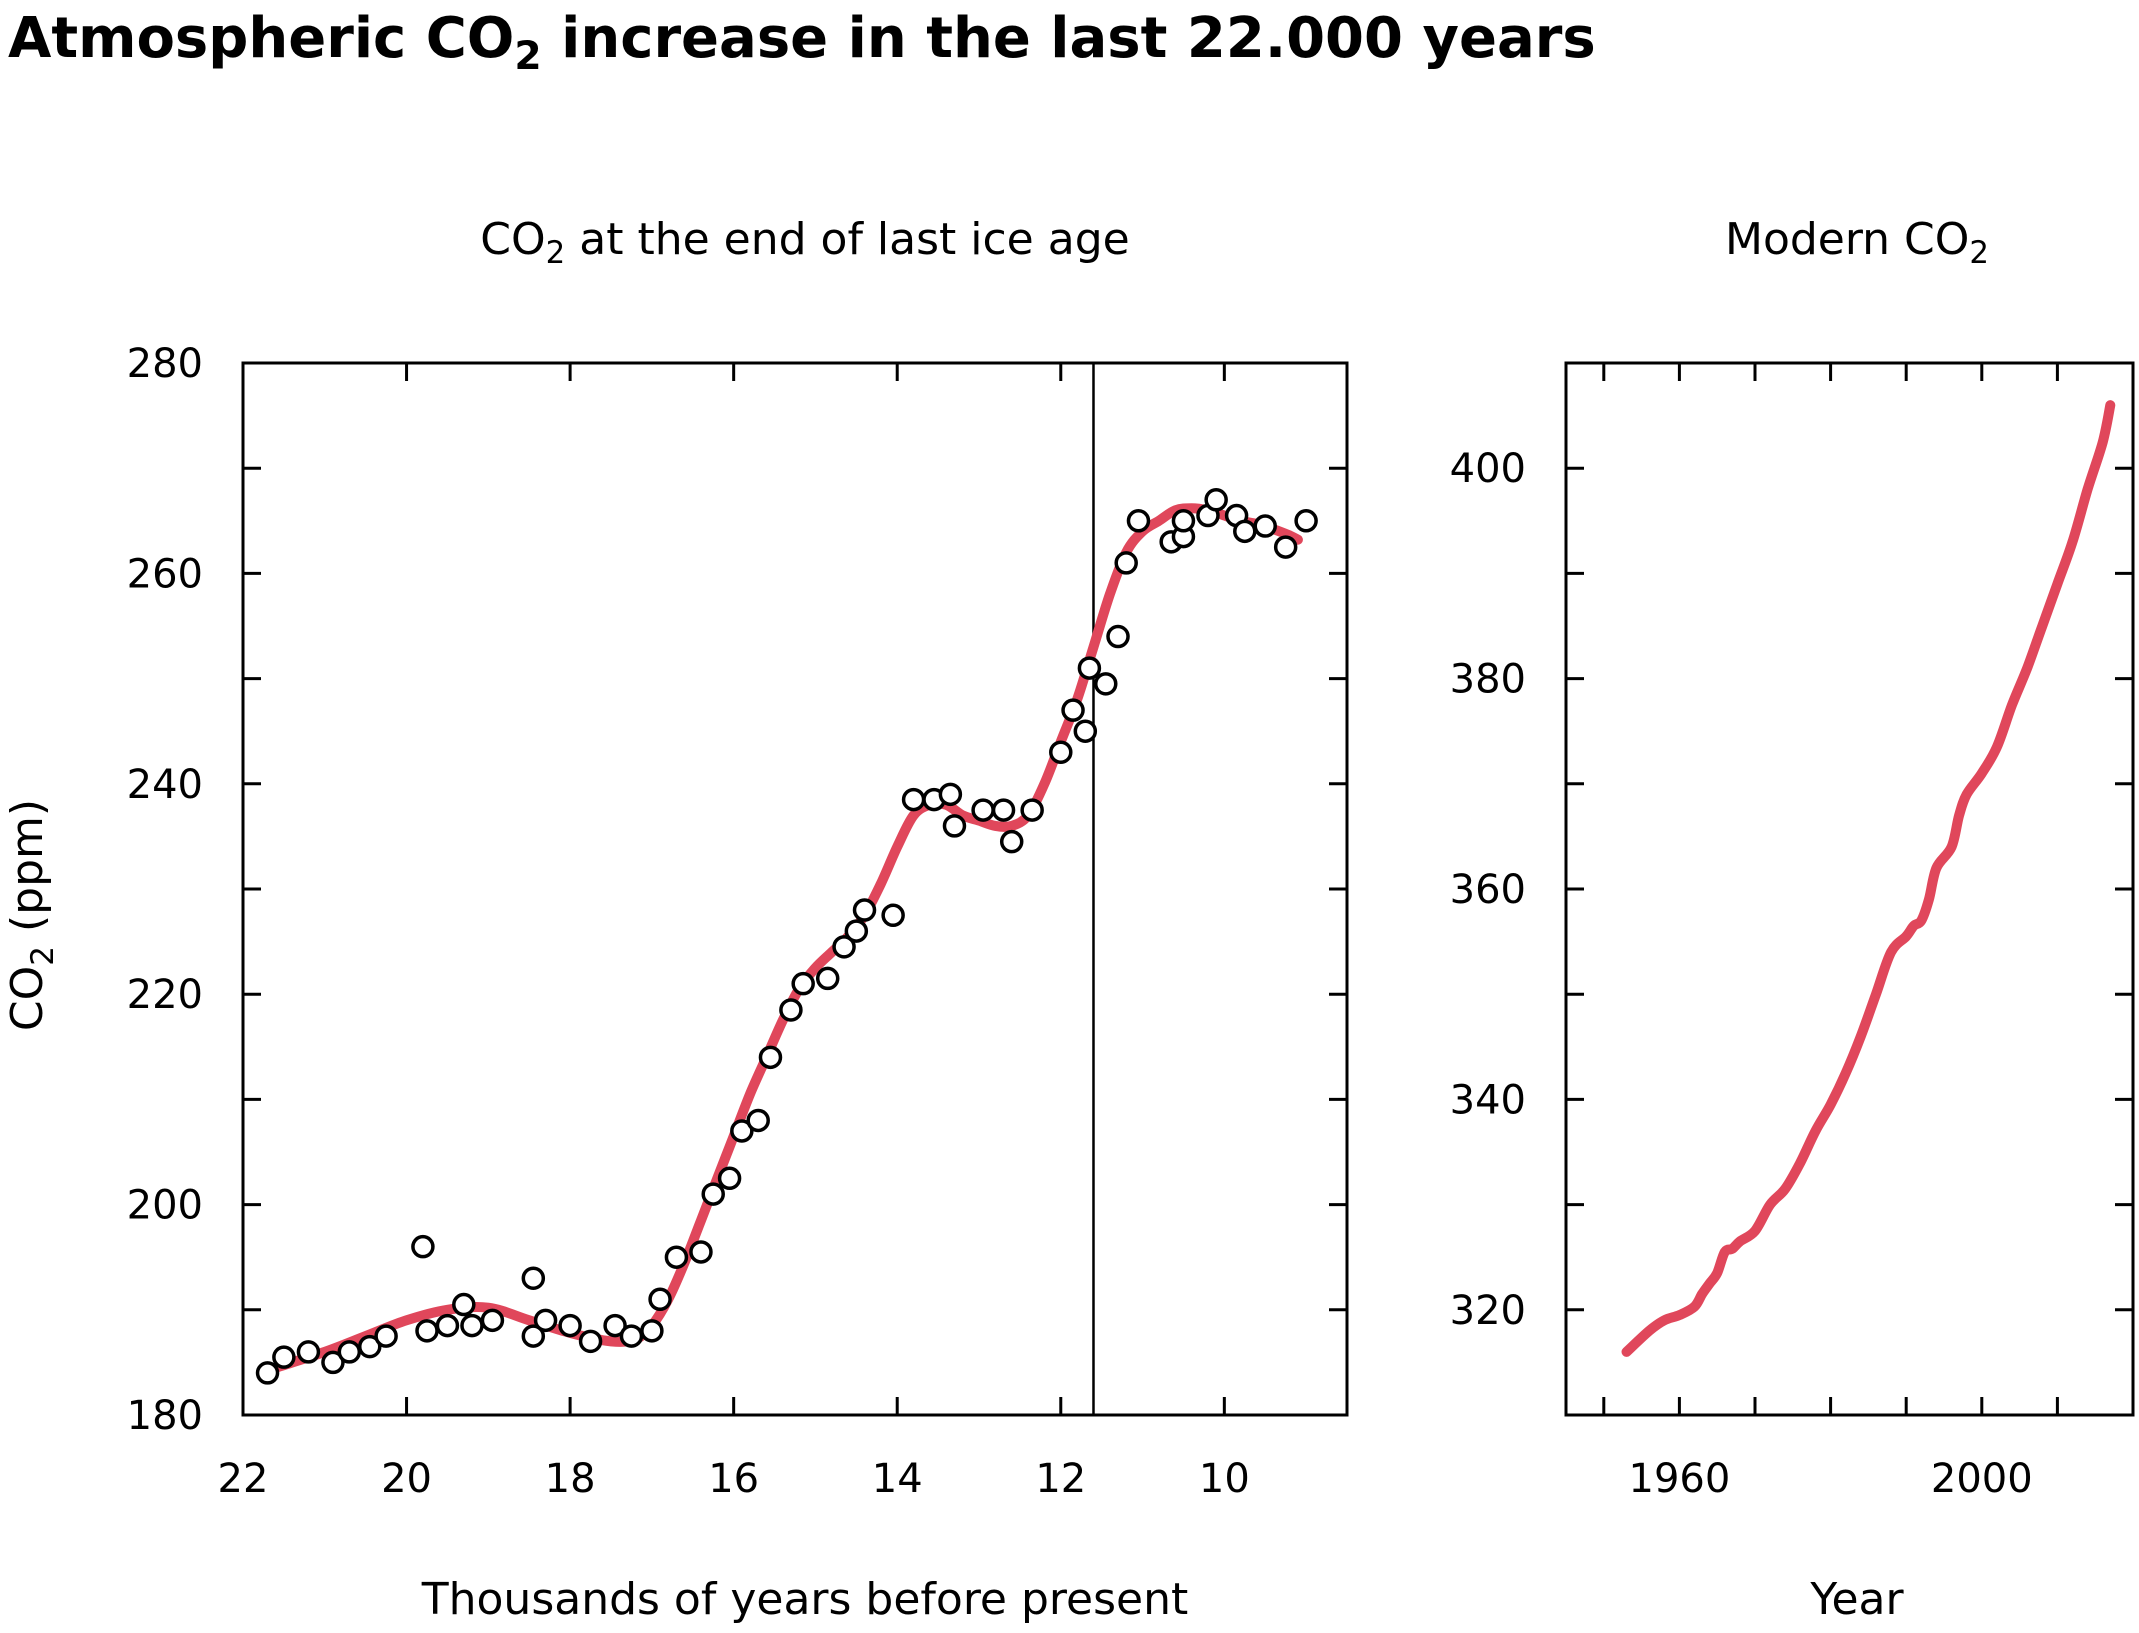  What do you see at coordinates (165, 1206) in the screenshot?
I see `left-y-tick-label: 200` at bounding box center [165, 1206].